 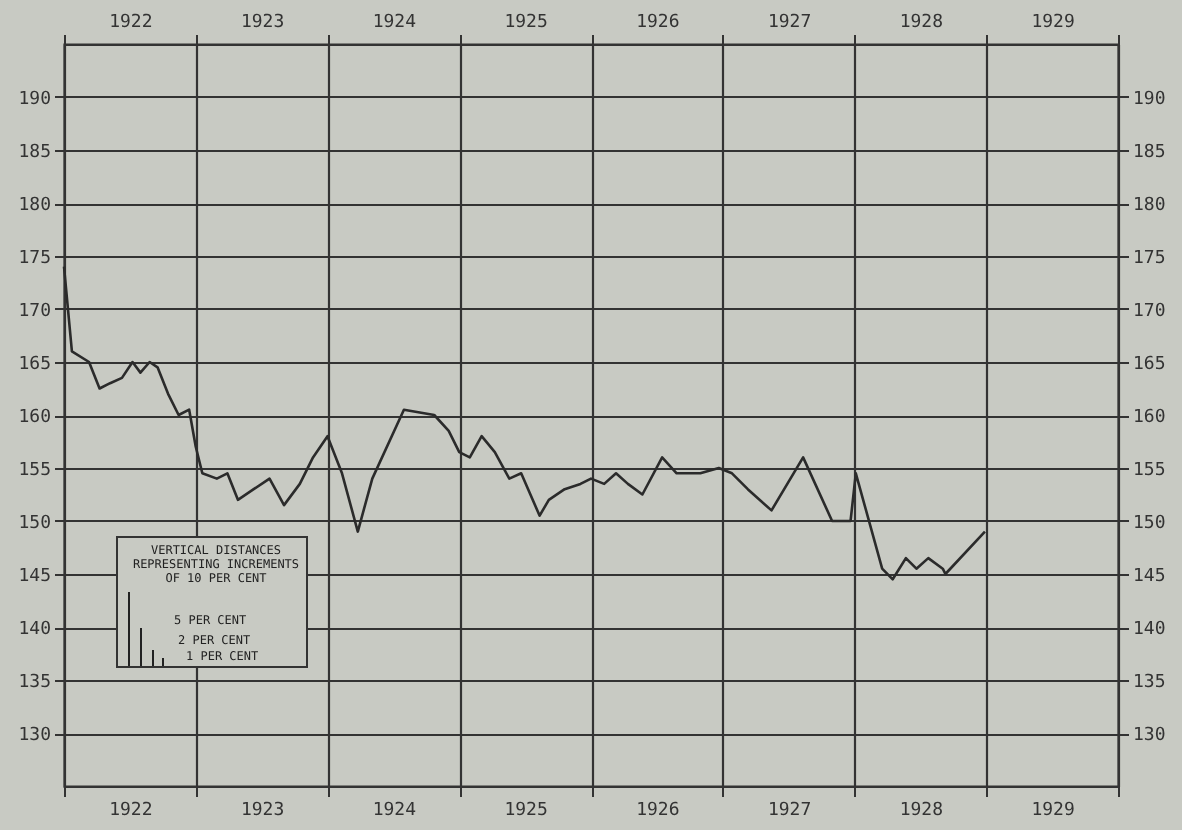 I want to click on x2-tick-label: 1925, so click(x=526, y=811).